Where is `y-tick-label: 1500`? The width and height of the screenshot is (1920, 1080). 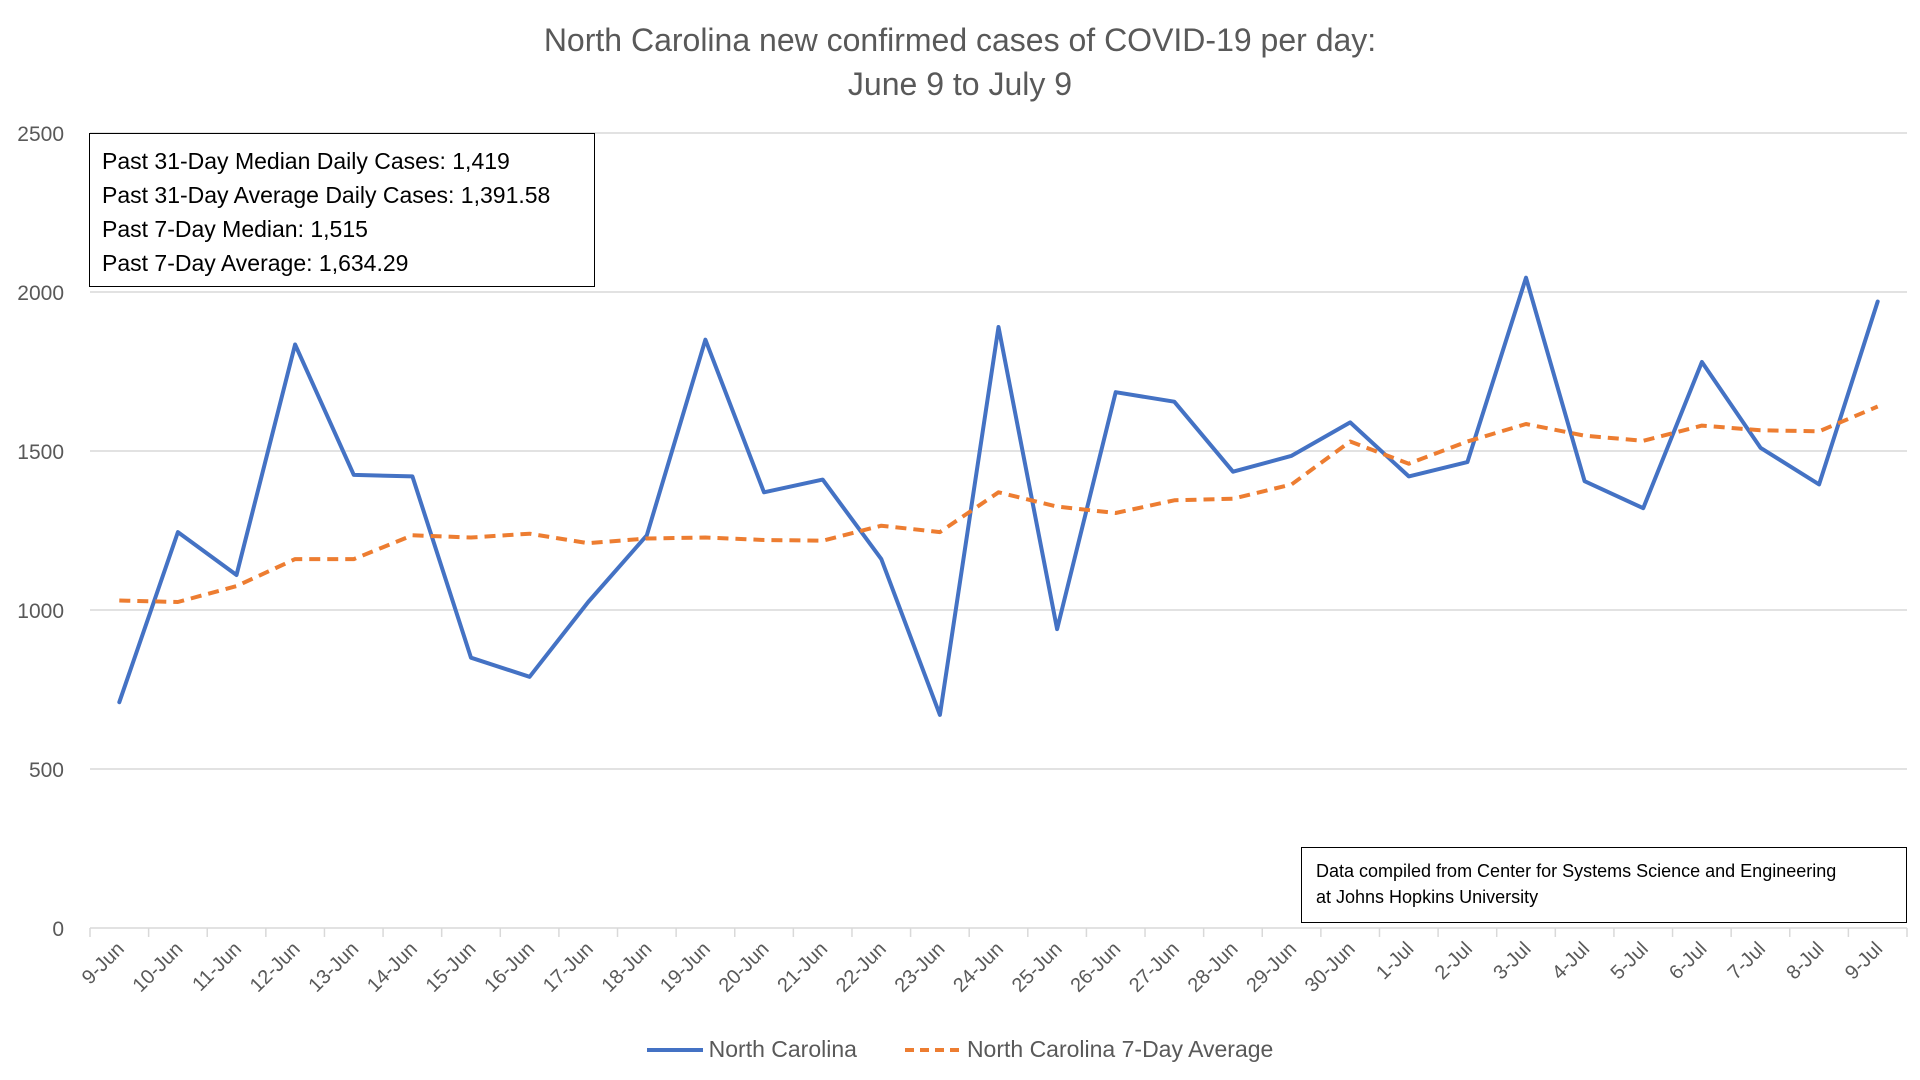 y-tick-label: 1500 is located at coordinates (40, 452).